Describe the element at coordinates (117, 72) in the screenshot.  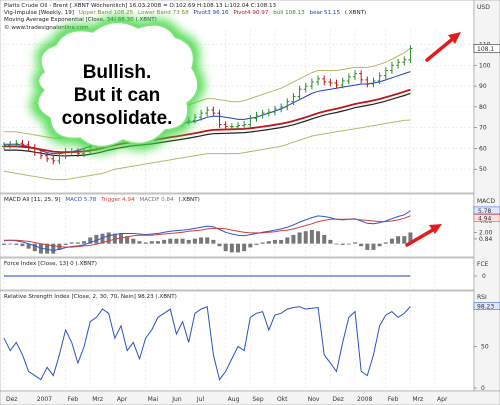
I see `bubble-line-1: Bullish.` at that location.